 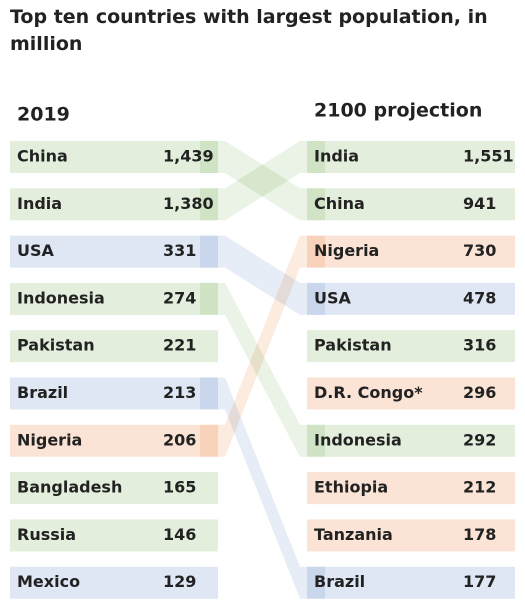 What do you see at coordinates (179, 581) in the screenshot?
I see `value-label: 129` at bounding box center [179, 581].